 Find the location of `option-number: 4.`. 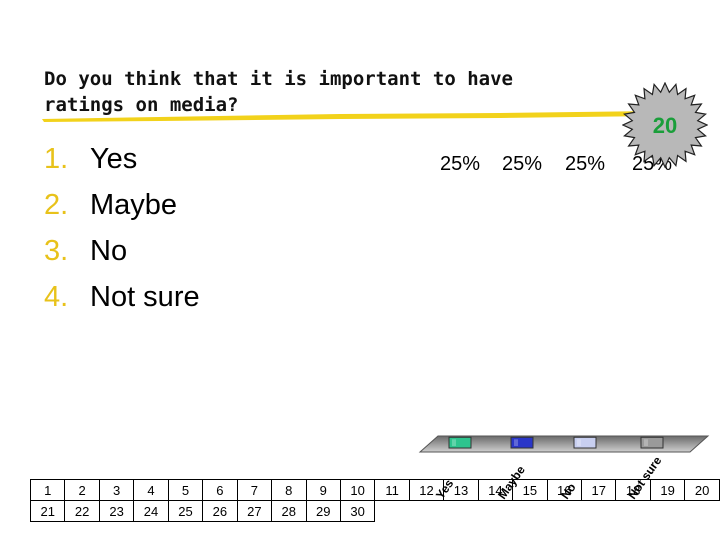

option-number: 4. is located at coordinates (56, 297).